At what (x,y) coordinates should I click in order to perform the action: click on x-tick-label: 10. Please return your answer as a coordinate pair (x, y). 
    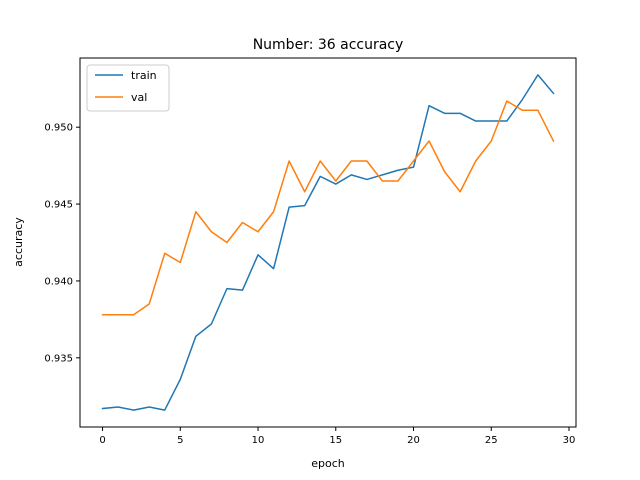
    Looking at the image, I should click on (258, 440).